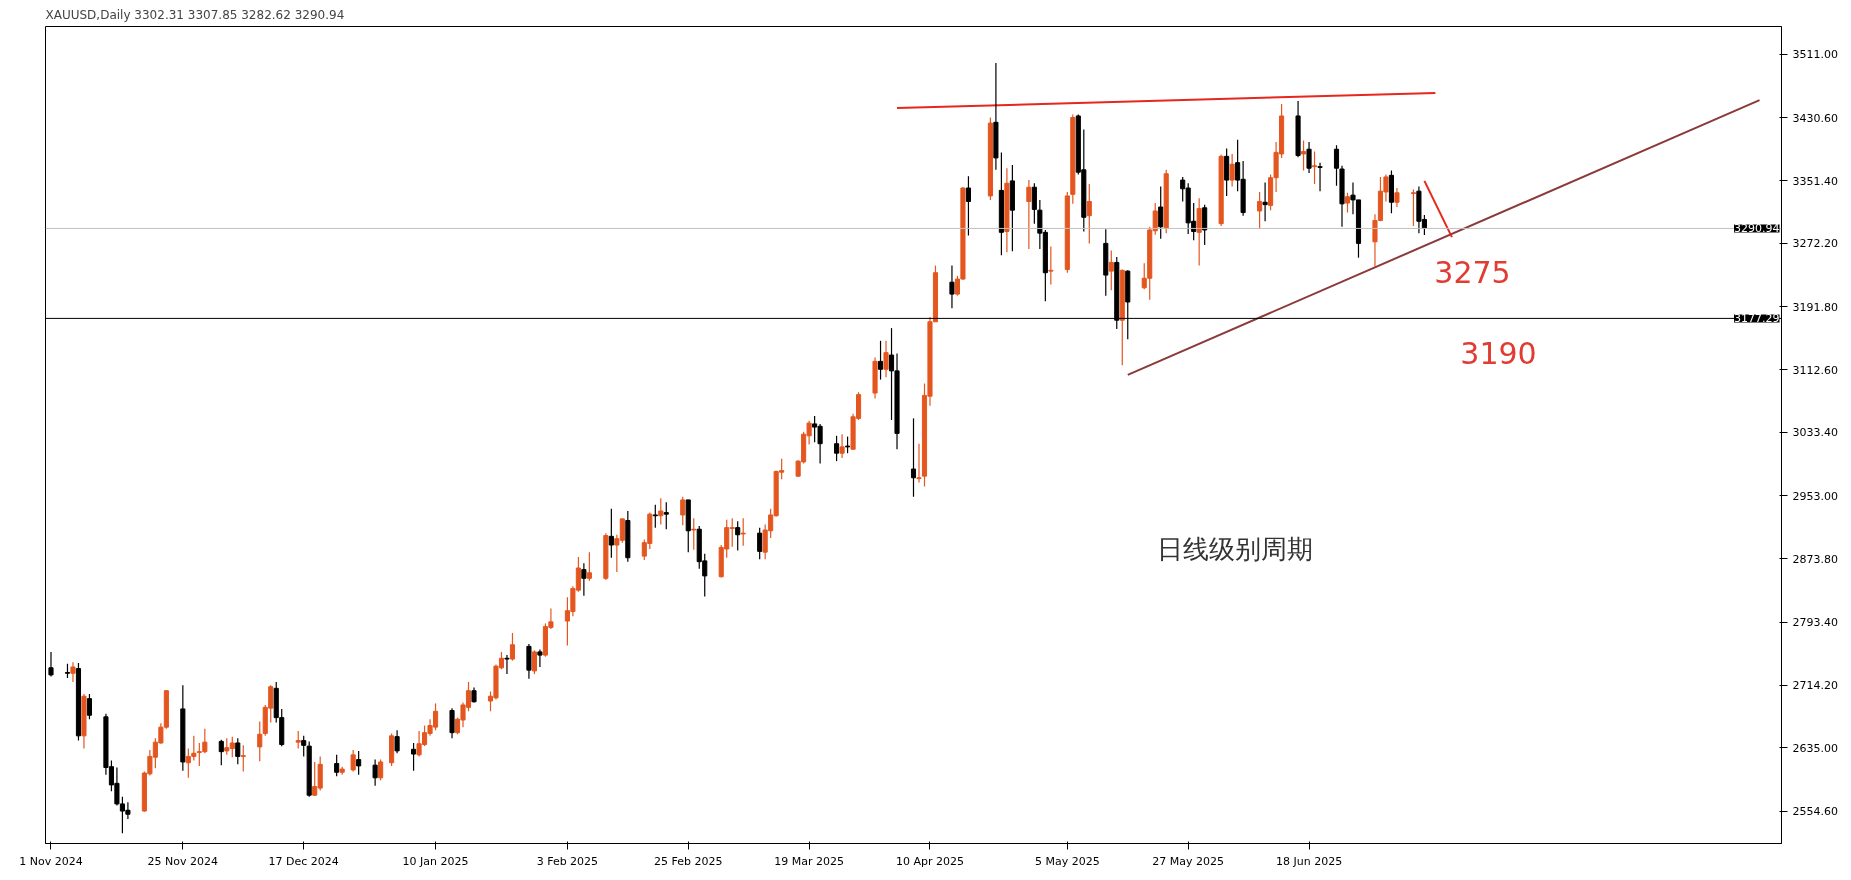 This screenshot has width=1851, height=880. What do you see at coordinates (1815, 55) in the screenshot?
I see `y-tick-label: 3511.00` at bounding box center [1815, 55].